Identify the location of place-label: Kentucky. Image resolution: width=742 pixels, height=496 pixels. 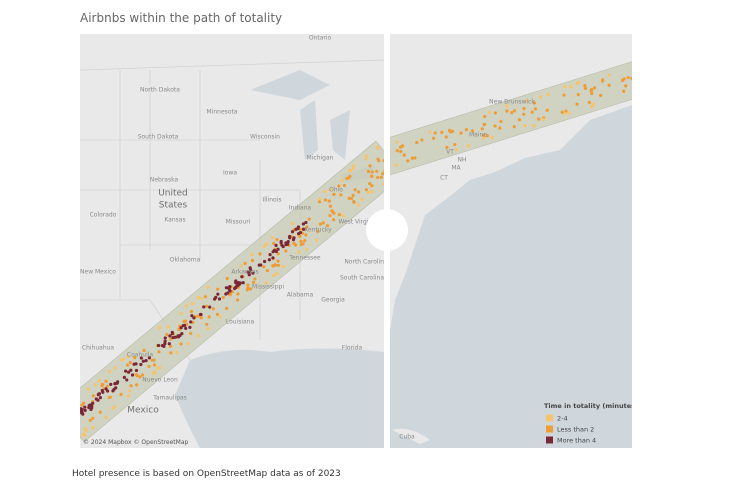
(318, 230).